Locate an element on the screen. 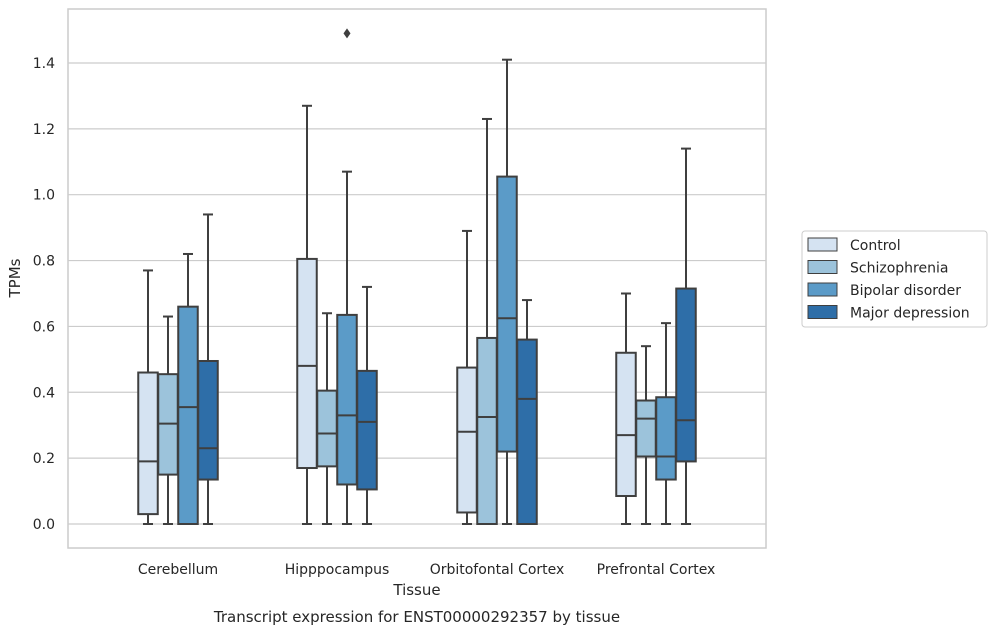 The width and height of the screenshot is (997, 634). x-tick-label: Cerebellum is located at coordinates (178, 570).